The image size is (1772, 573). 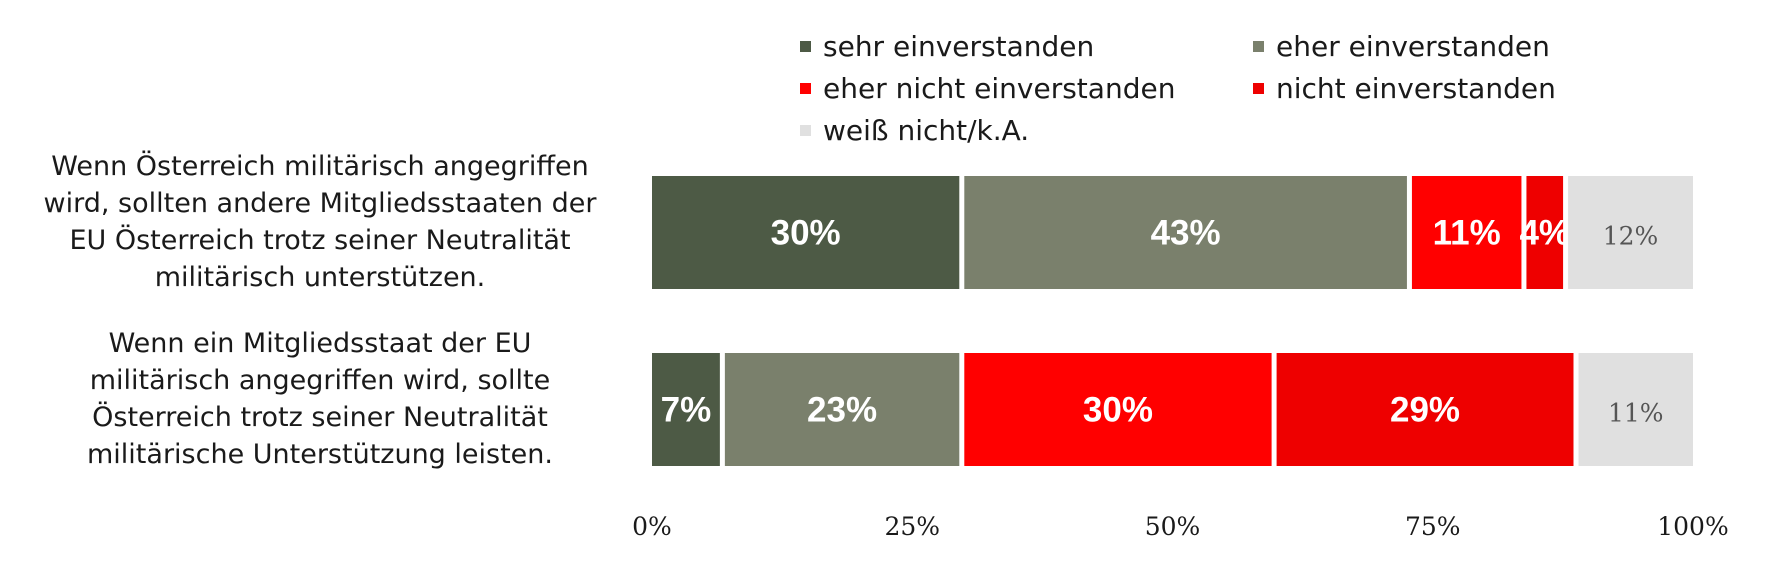 What do you see at coordinates (1433, 526) in the screenshot?
I see `x-tick-label: 75%` at bounding box center [1433, 526].